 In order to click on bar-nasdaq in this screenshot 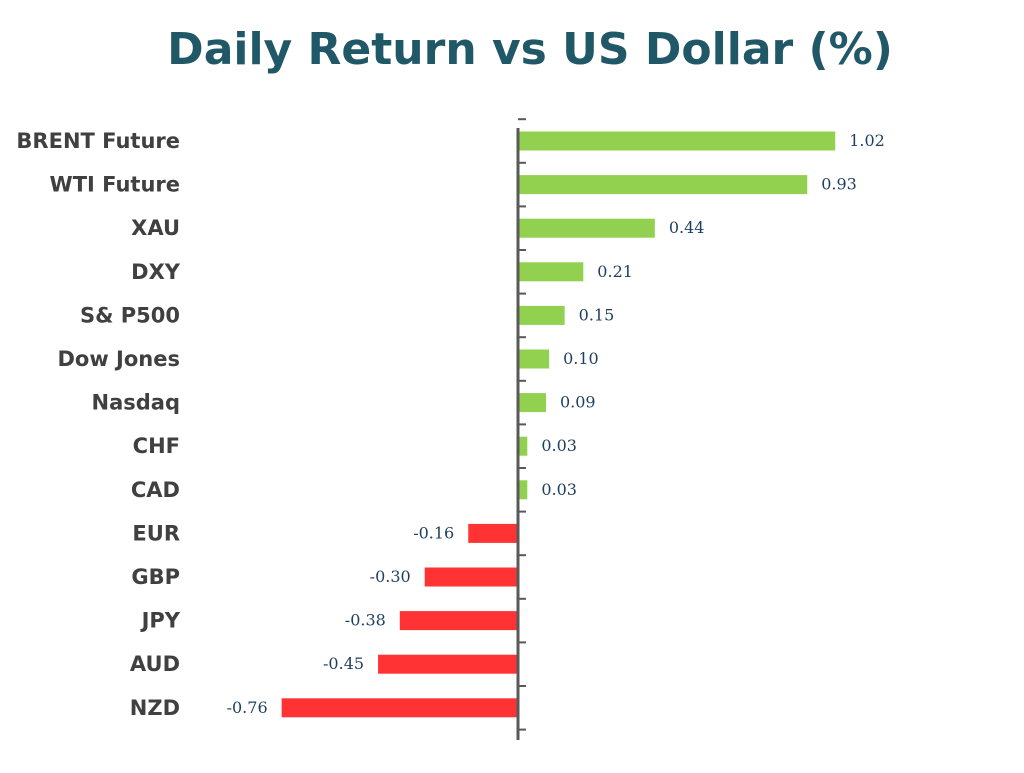, I will do `click(532, 403)`.